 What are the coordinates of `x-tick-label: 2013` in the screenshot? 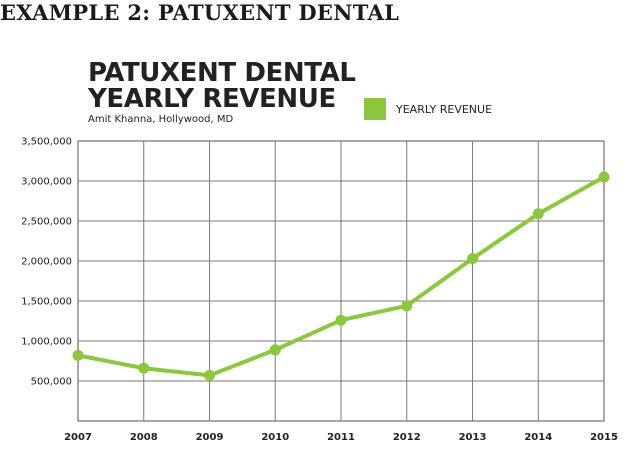 It's located at (473, 437).